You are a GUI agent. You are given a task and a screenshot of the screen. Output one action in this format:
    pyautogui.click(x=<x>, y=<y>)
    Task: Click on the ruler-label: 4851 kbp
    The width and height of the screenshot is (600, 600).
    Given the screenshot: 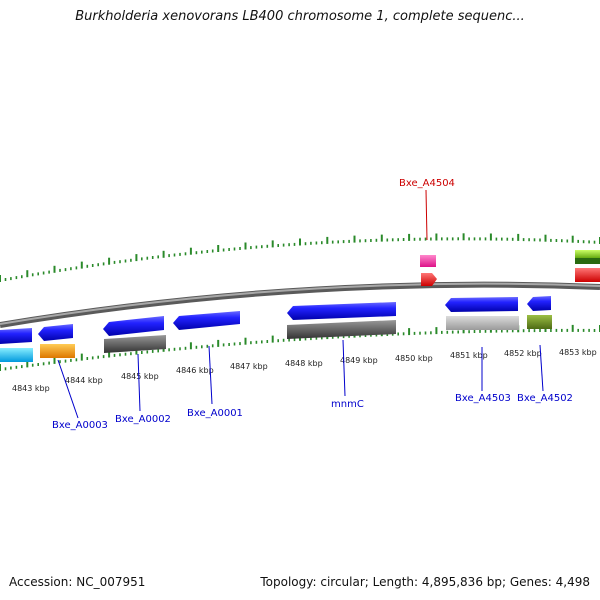 What is the action you would take?
    pyautogui.click(x=469, y=355)
    